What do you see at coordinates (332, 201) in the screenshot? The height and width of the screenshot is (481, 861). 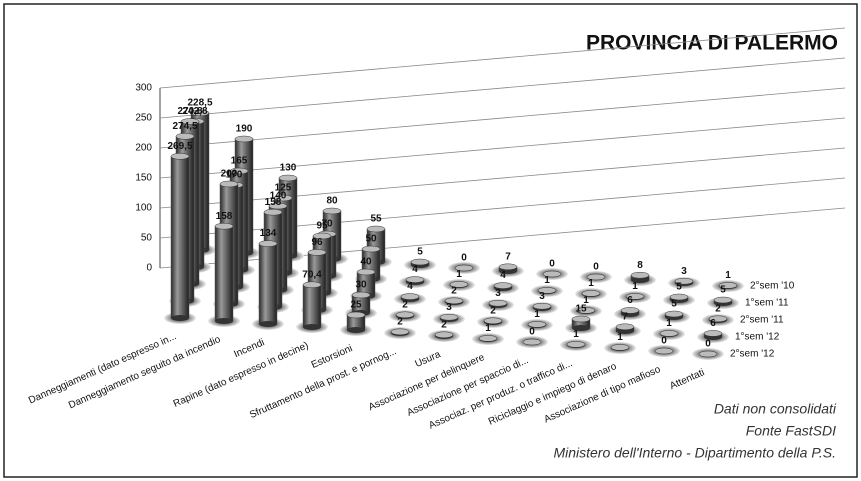 I see `value-label: 80` at bounding box center [332, 201].